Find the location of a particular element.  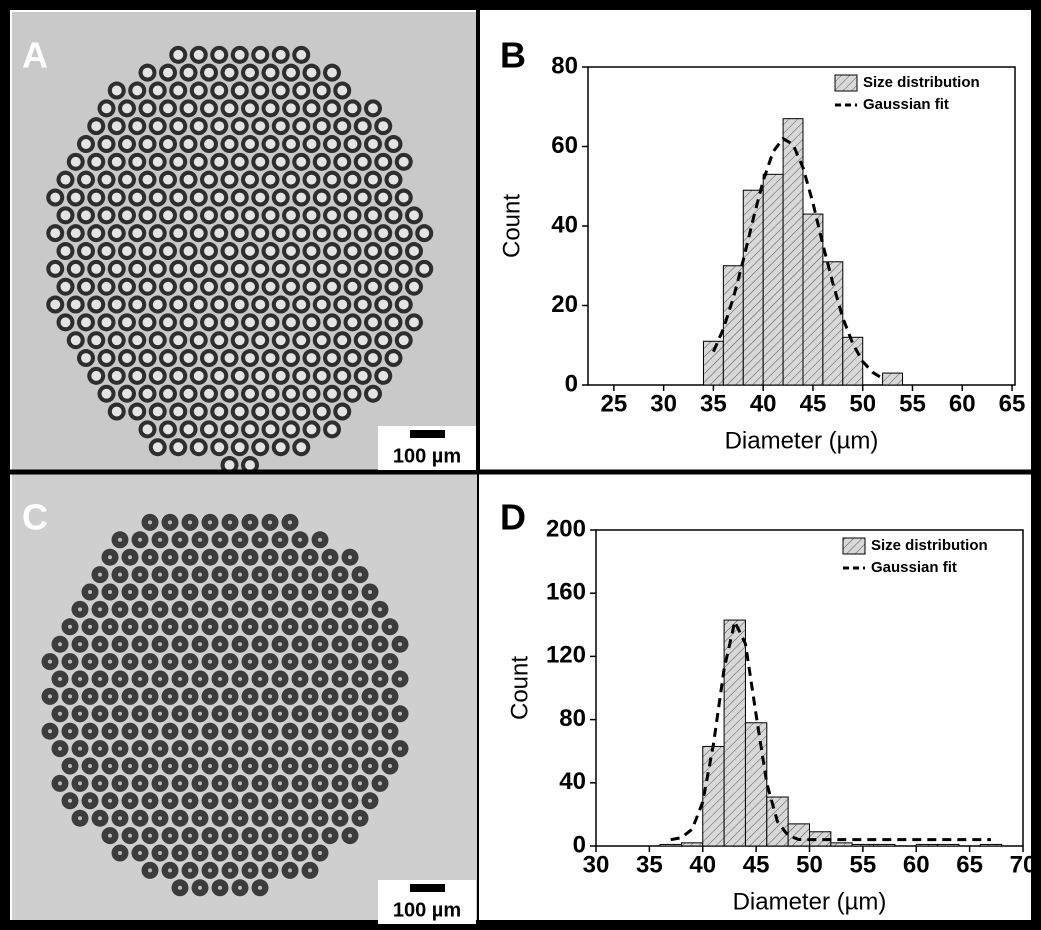

y-tick-label: 80 is located at coordinates (564, 65).